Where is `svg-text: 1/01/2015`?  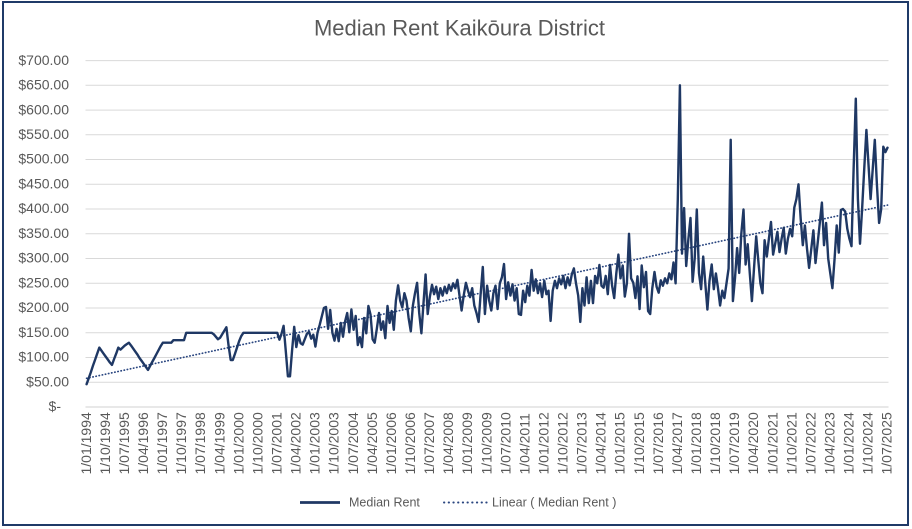
svg-text: 1/01/2015 is located at coordinates (620, 443).